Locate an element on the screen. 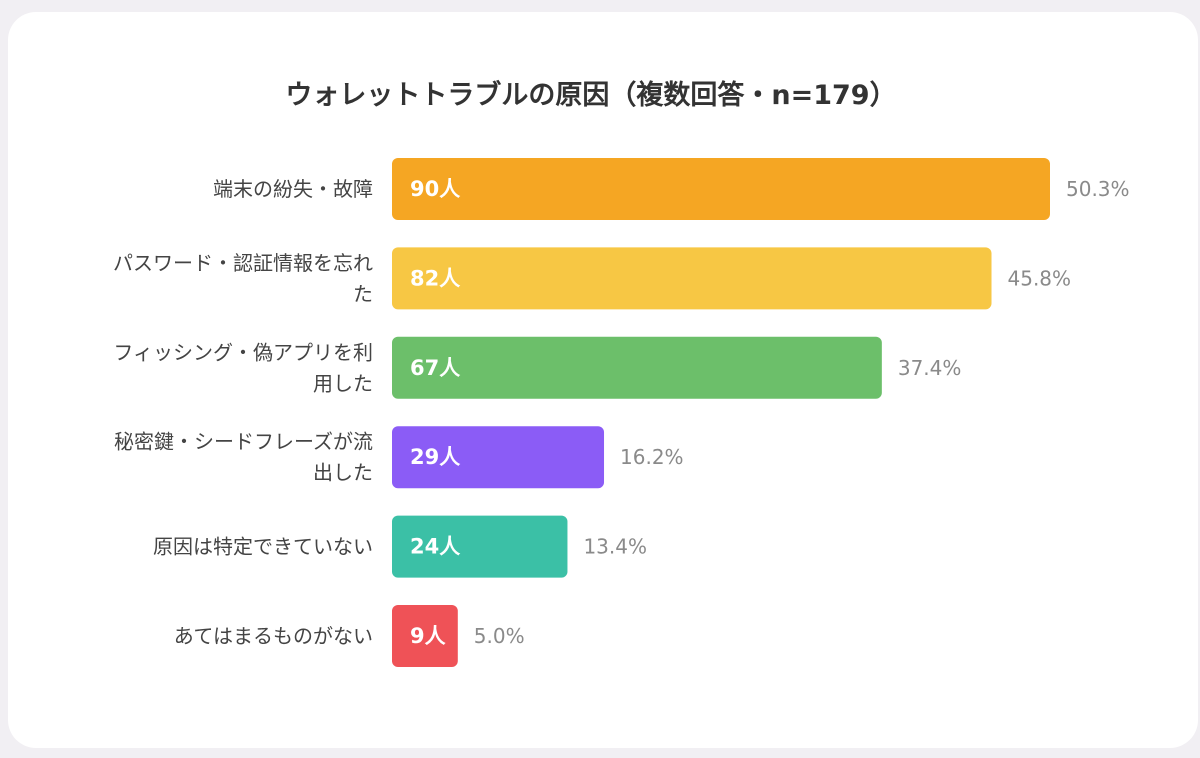  category-label: 出した is located at coordinates (343, 473).